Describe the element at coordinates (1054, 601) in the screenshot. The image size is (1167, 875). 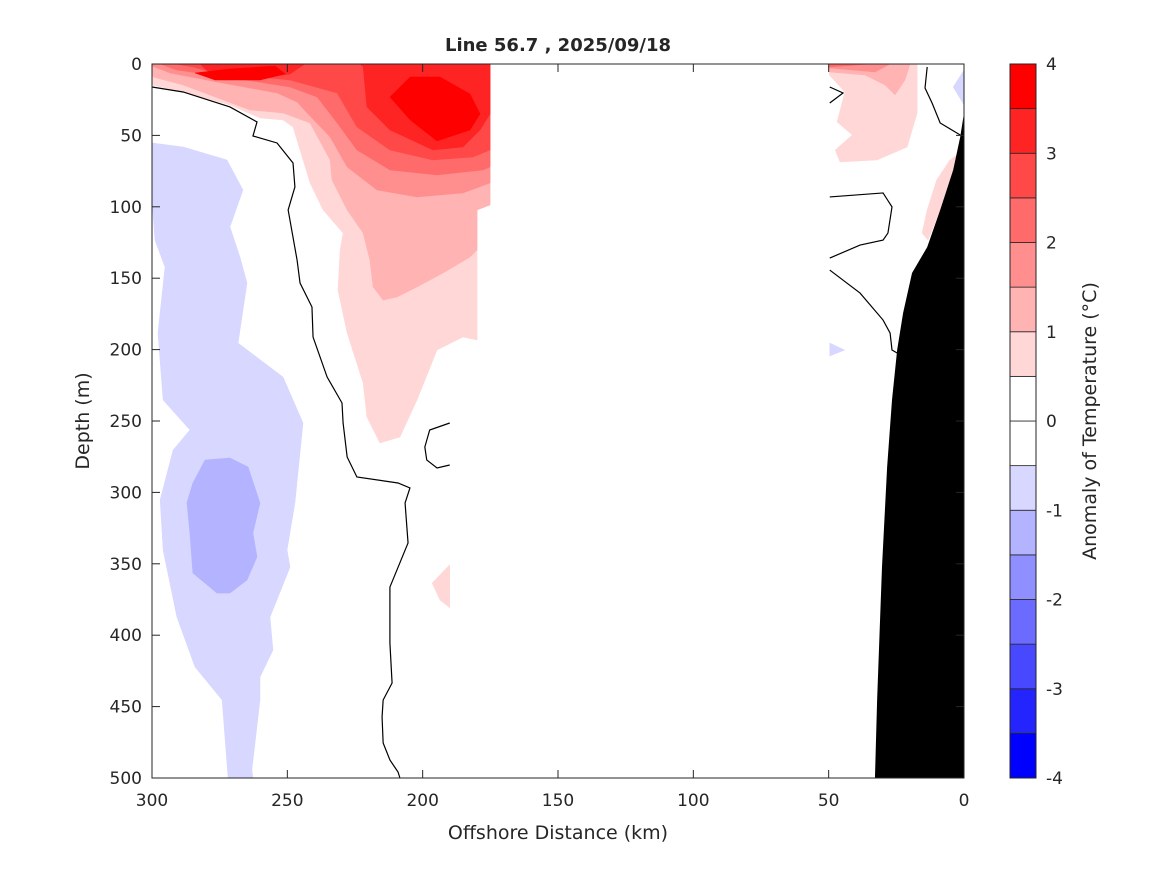
I see `colorbar-tick-label: -2` at that location.